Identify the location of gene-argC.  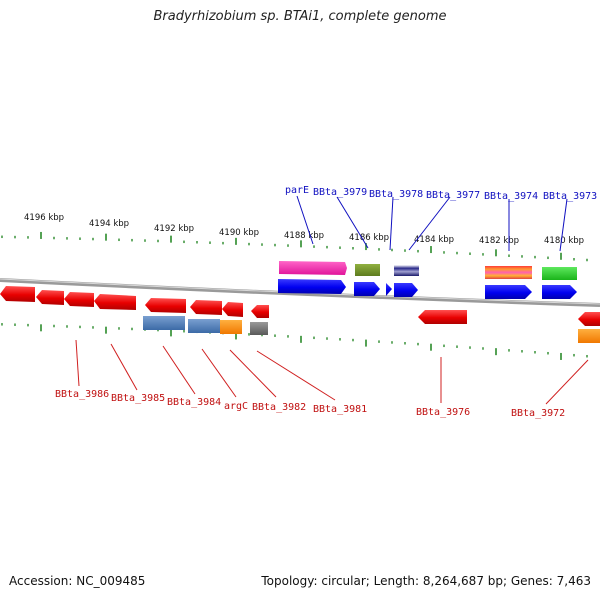
(206, 307).